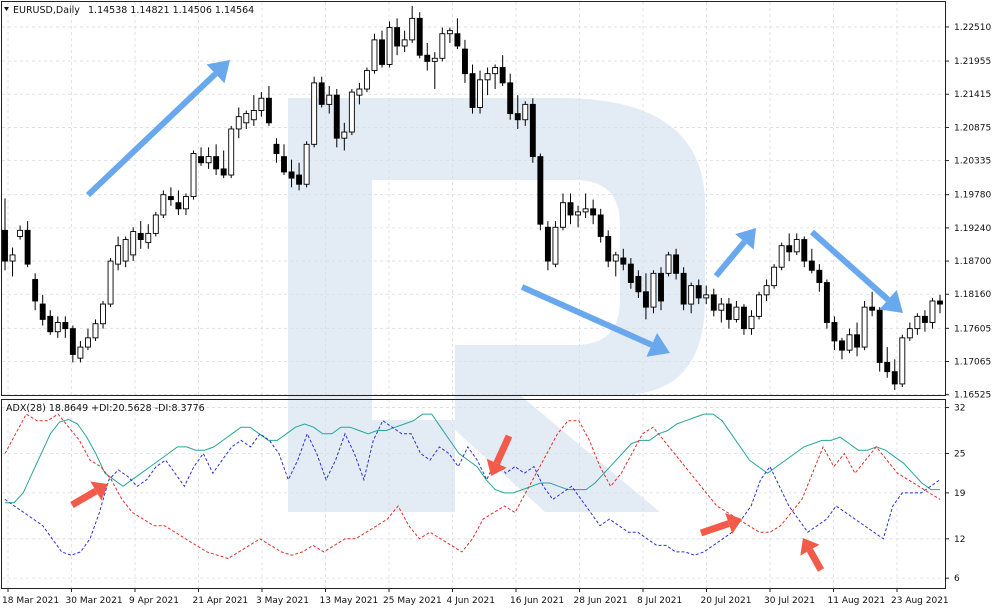 This screenshot has width=993, height=610. I want to click on dropdown-icon, so click(6, 9).